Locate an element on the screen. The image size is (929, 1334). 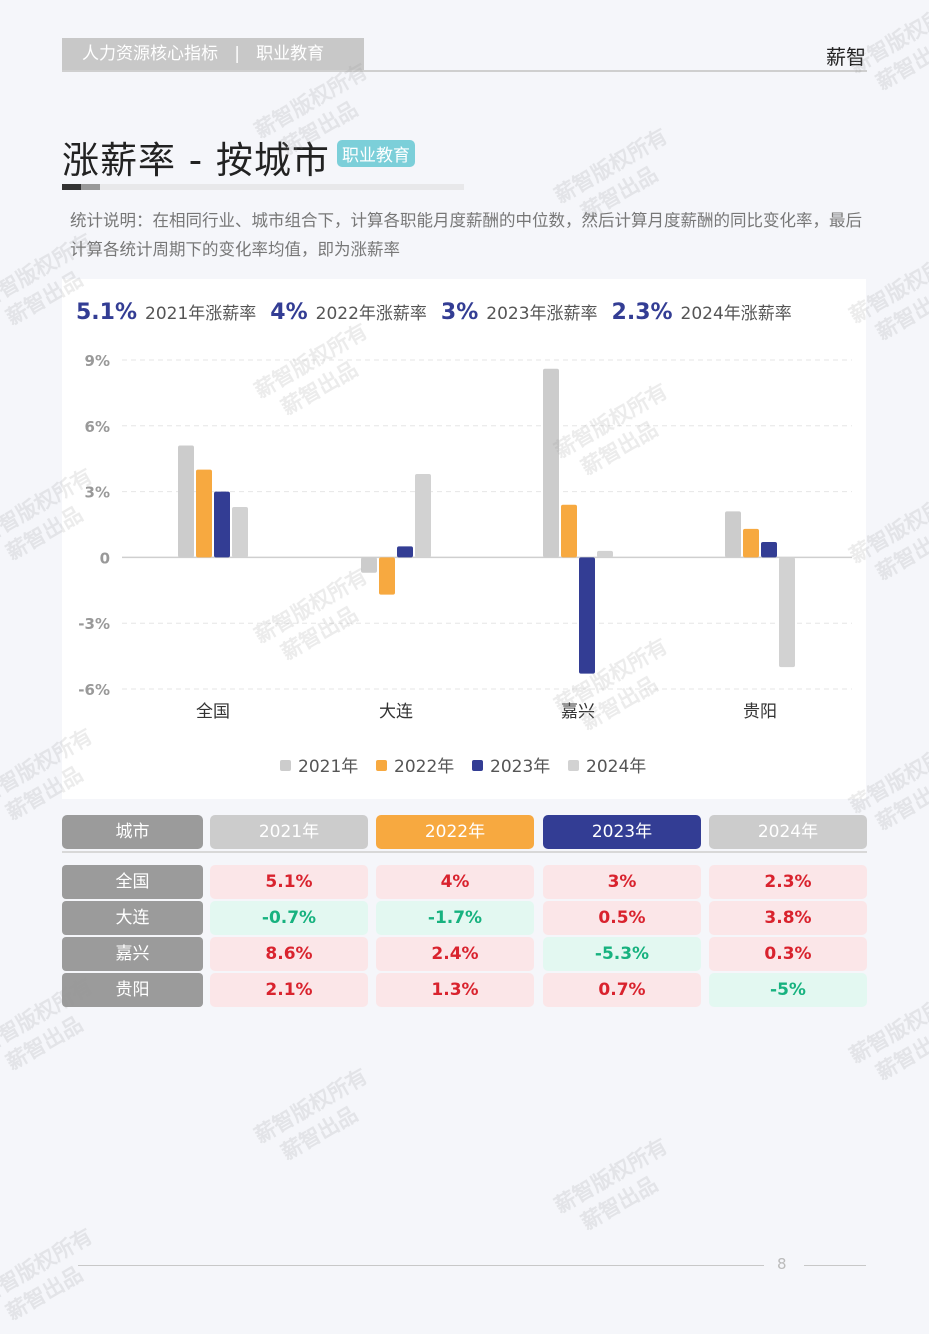
table-cell: 2.4% is located at coordinates (455, 954).